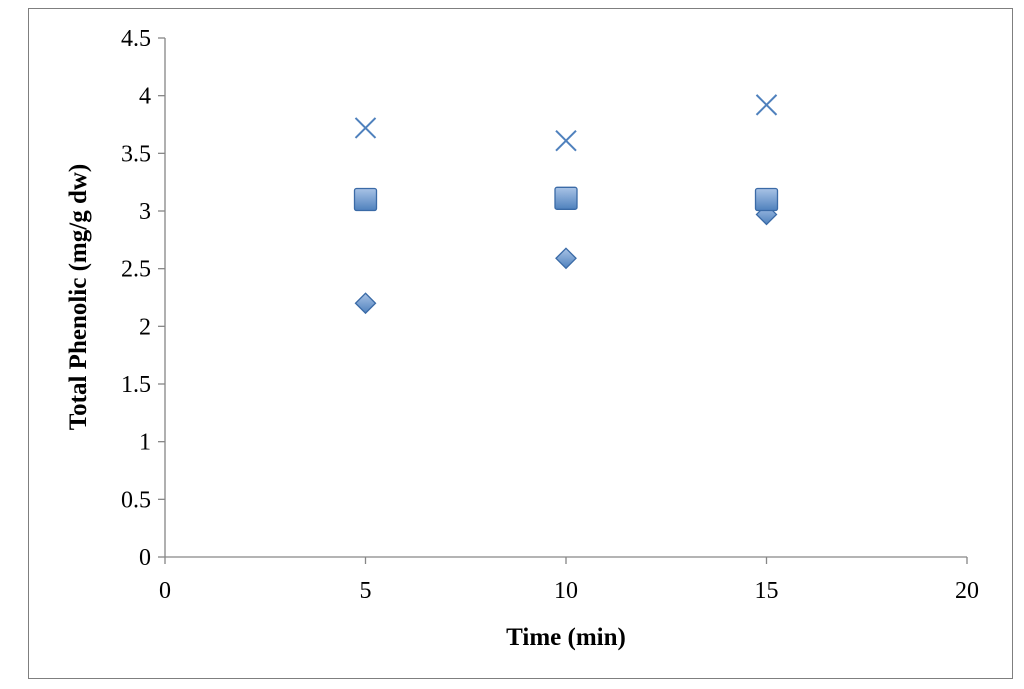 This screenshot has height=689, width=1024. Describe the element at coordinates (78, 297) in the screenshot. I see `y-axis-title: Total Phenolic (mg/g dw)` at that location.